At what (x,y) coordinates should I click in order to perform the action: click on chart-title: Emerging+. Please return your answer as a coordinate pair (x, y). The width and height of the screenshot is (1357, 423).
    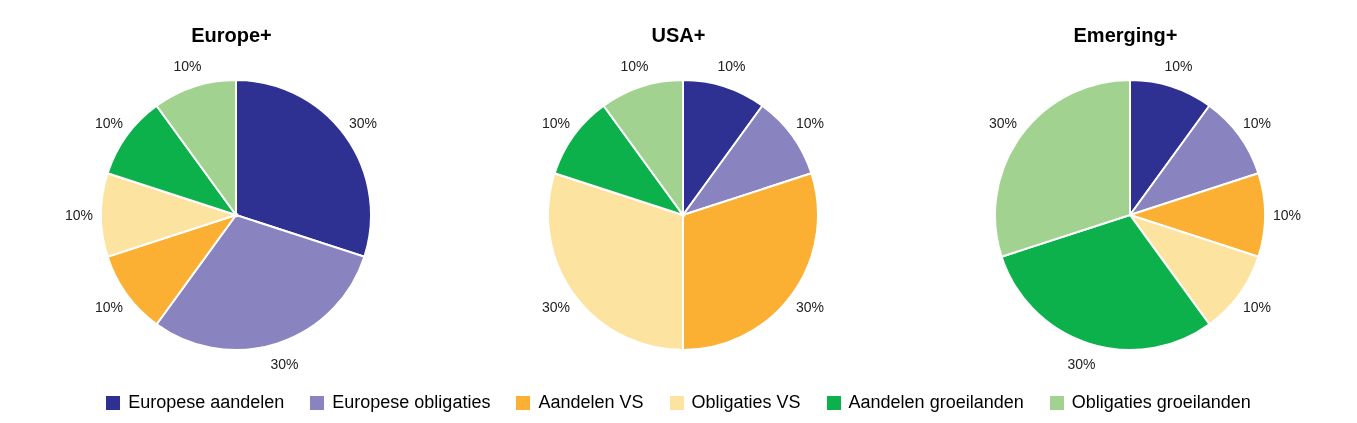
    Looking at the image, I should click on (1125, 35).